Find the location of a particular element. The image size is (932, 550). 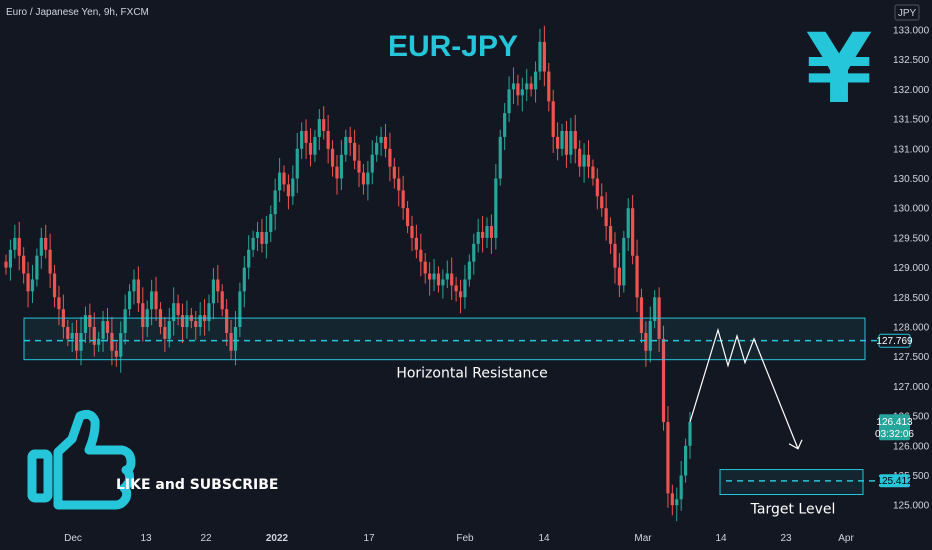

y-tick-label: 128.000 is located at coordinates (911, 328).